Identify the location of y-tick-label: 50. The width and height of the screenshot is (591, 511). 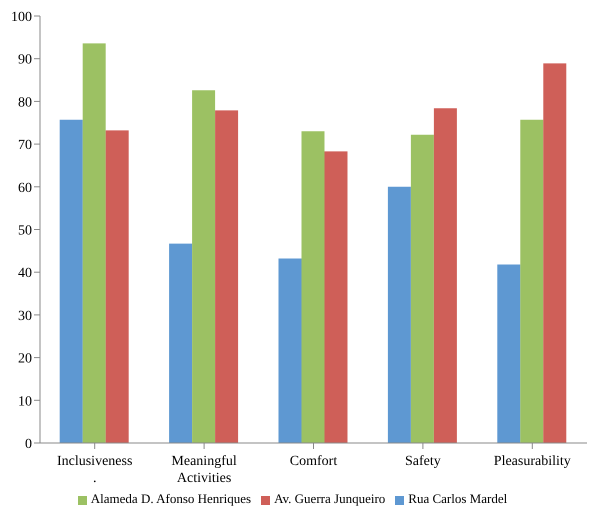
(25, 230).